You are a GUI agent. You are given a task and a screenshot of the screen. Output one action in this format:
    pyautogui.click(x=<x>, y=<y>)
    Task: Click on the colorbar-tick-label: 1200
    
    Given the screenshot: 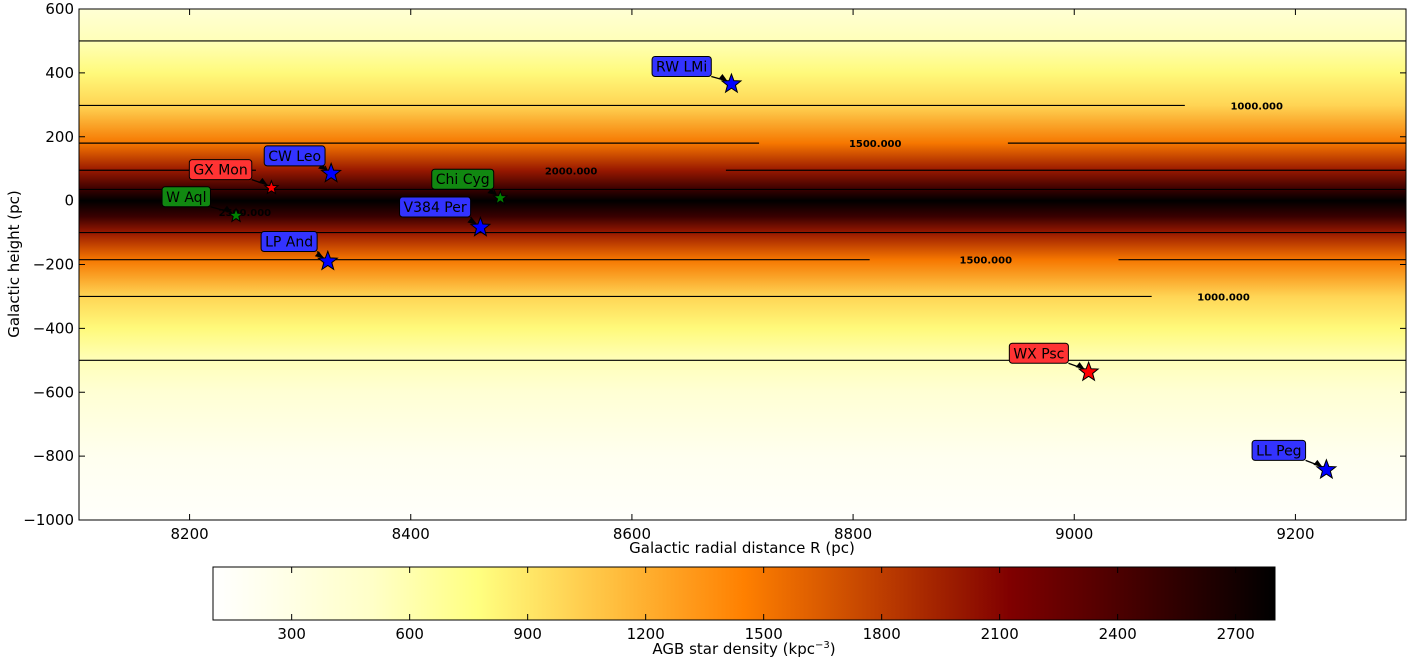 What is the action you would take?
    pyautogui.click(x=646, y=634)
    